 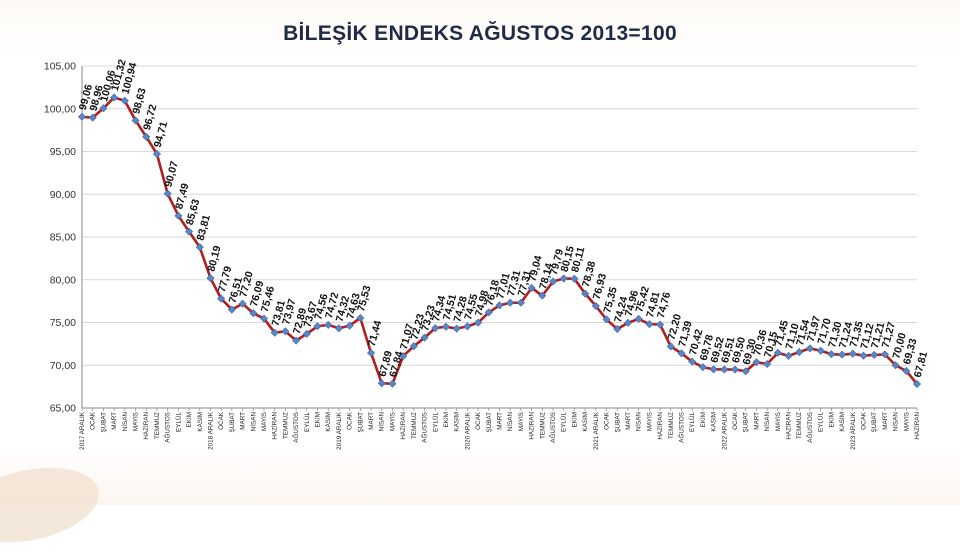 What do you see at coordinates (210, 430) in the screenshot?
I see `x-tick-label: 2018 ARALIK` at bounding box center [210, 430].